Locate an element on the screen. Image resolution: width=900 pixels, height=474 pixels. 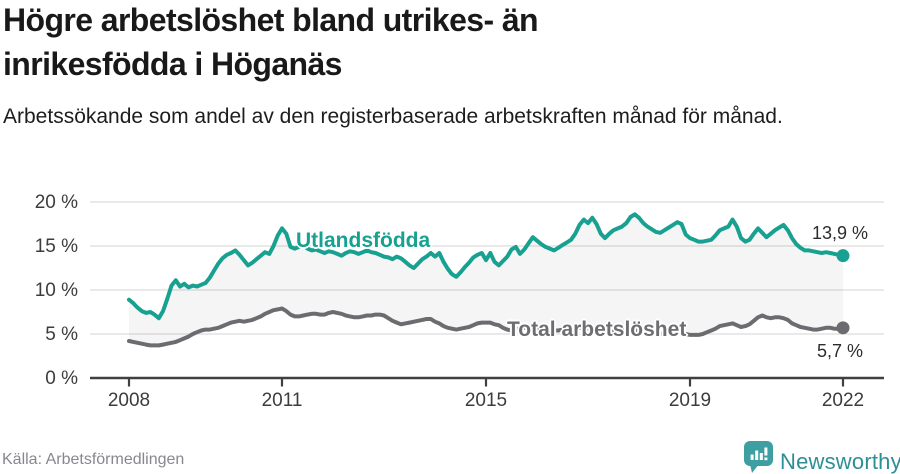
y-axis-tick-label-15: 15 % is located at coordinates (56, 246).